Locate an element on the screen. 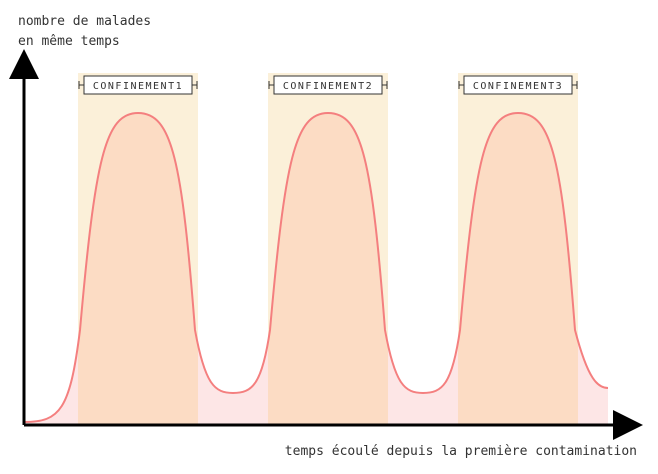 Image resolution: width=658 pixels, height=474 pixels. period-label-text: CONFINEMENT3 is located at coordinates (518, 86).